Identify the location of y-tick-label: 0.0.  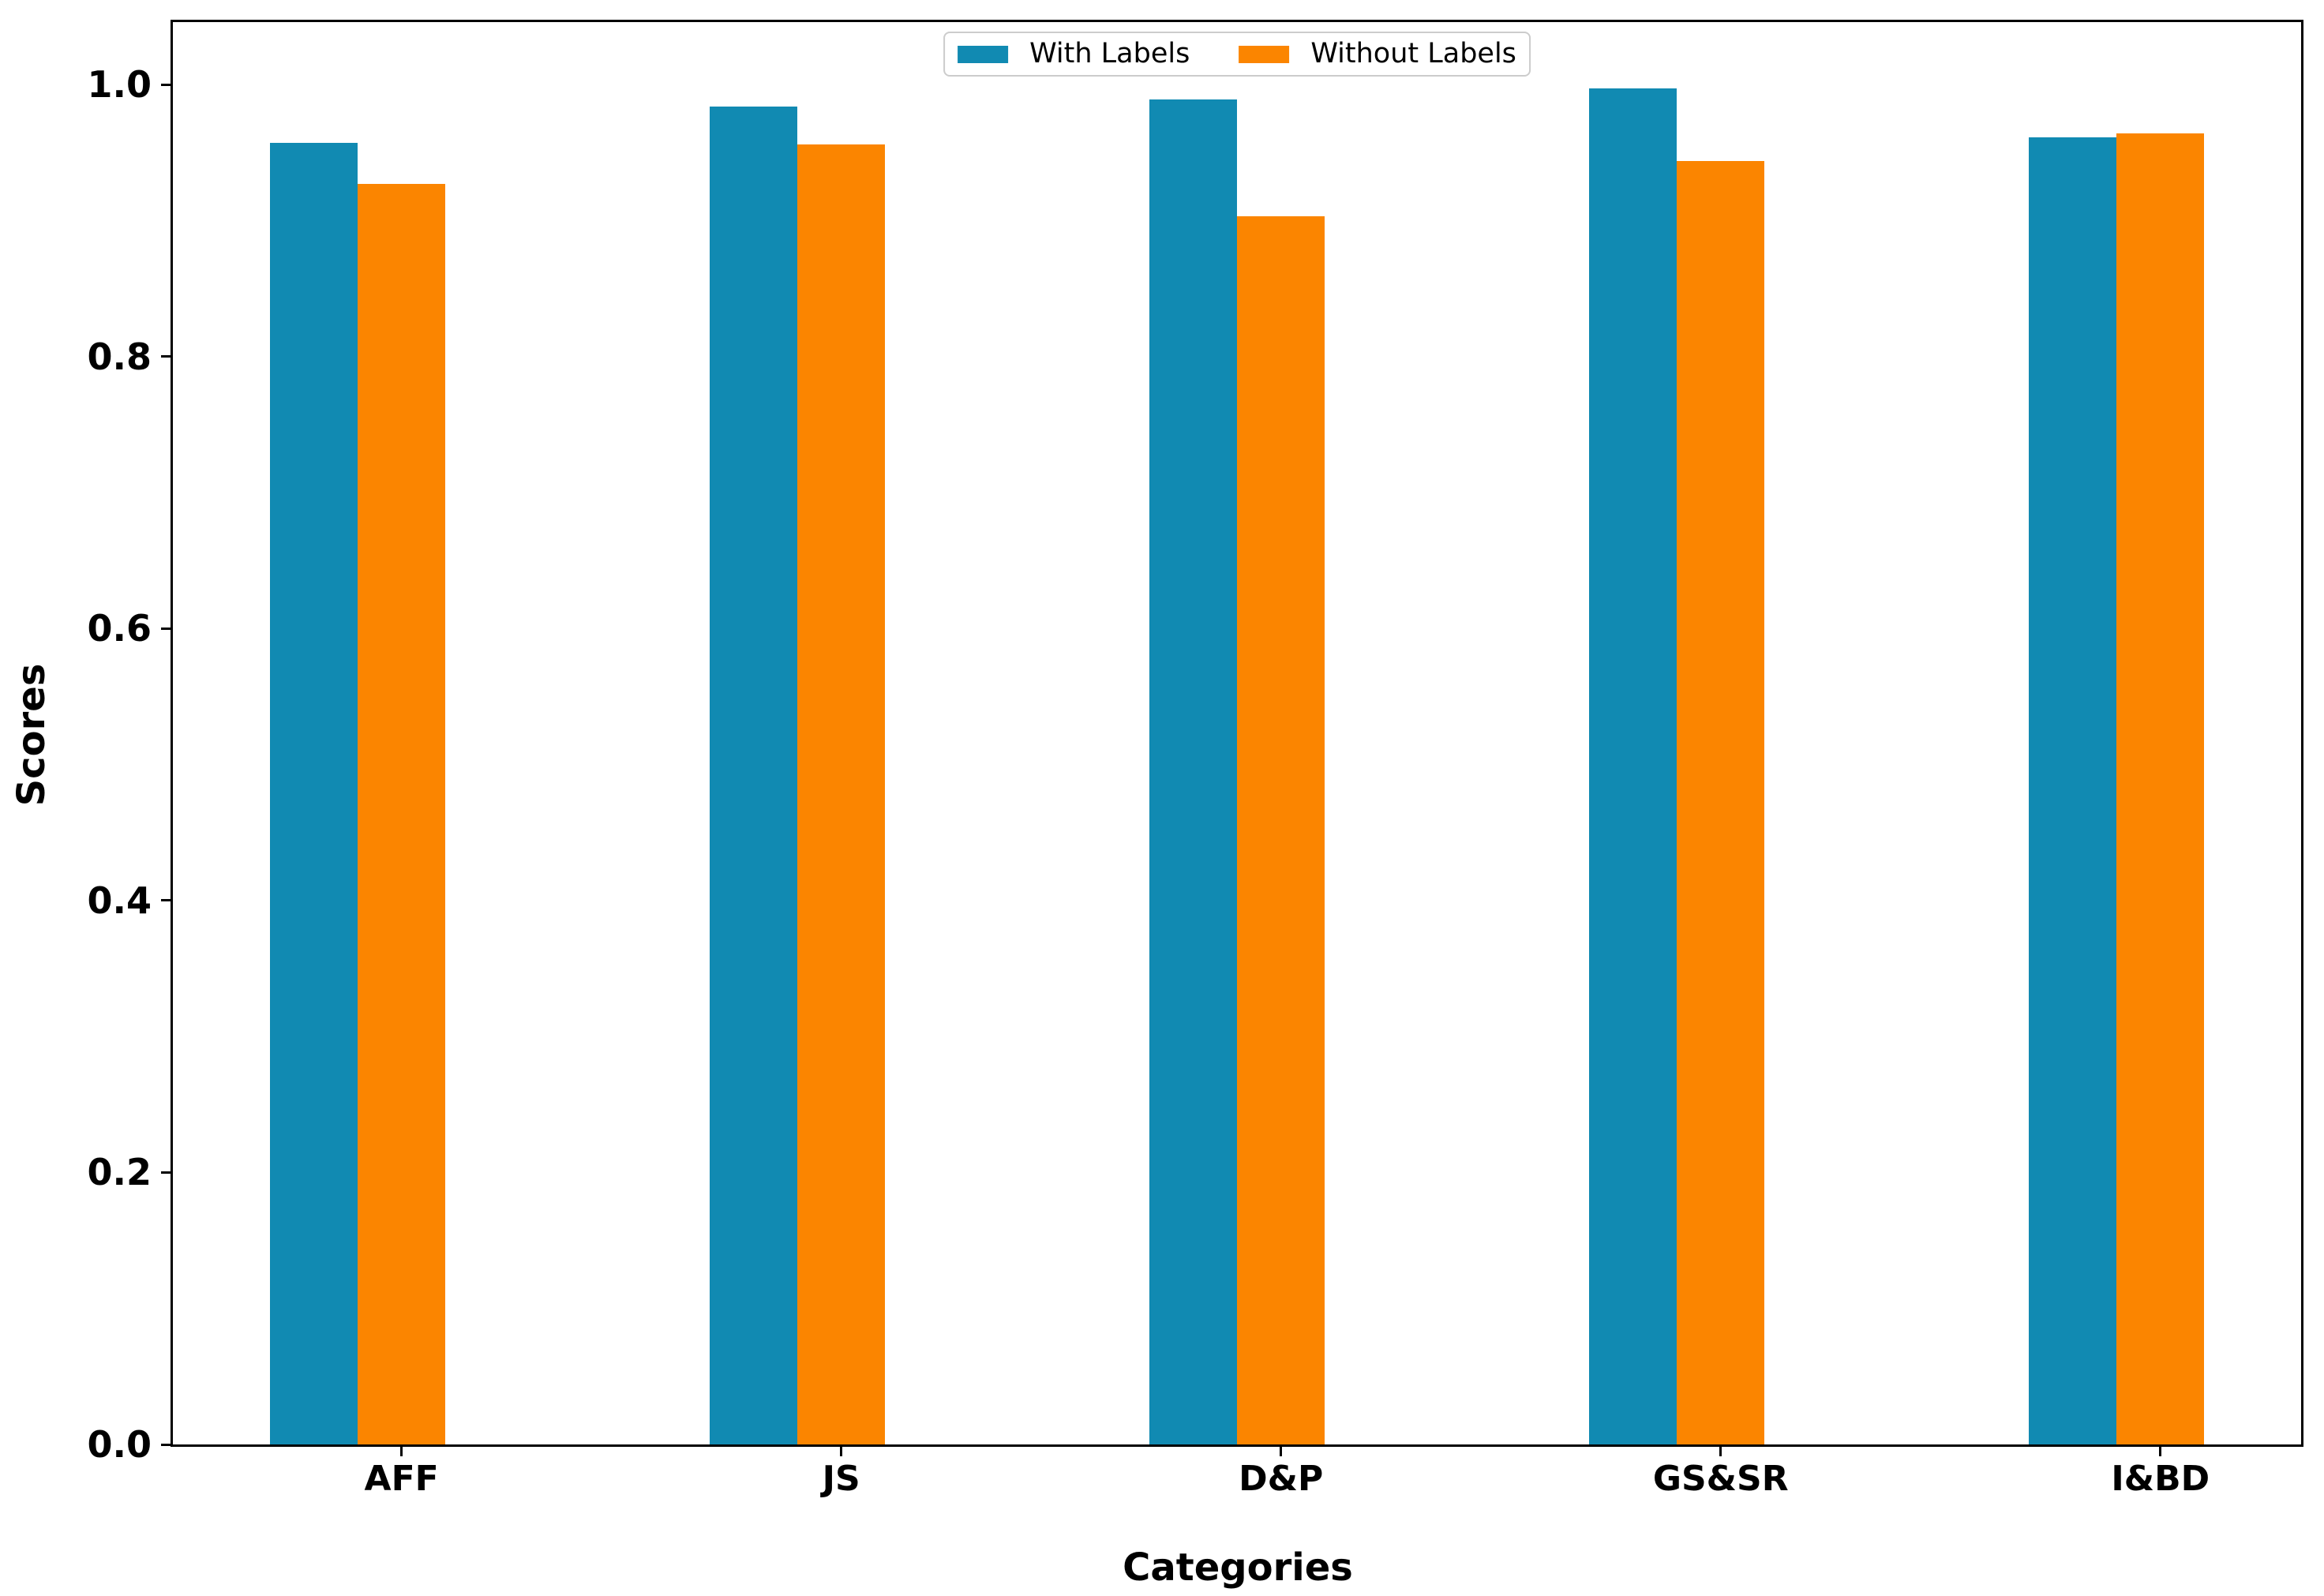
(119, 1444).